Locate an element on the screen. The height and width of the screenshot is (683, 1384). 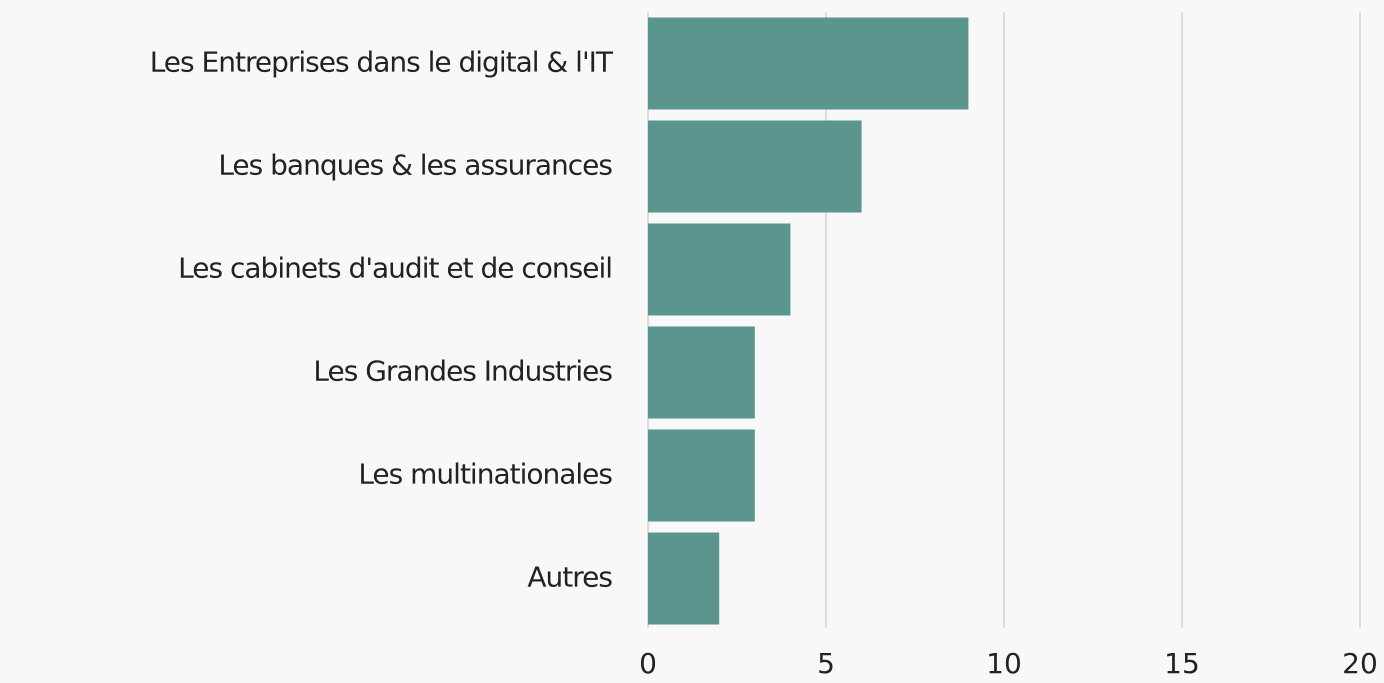
x-tick-label: 10 is located at coordinates (1004, 663).